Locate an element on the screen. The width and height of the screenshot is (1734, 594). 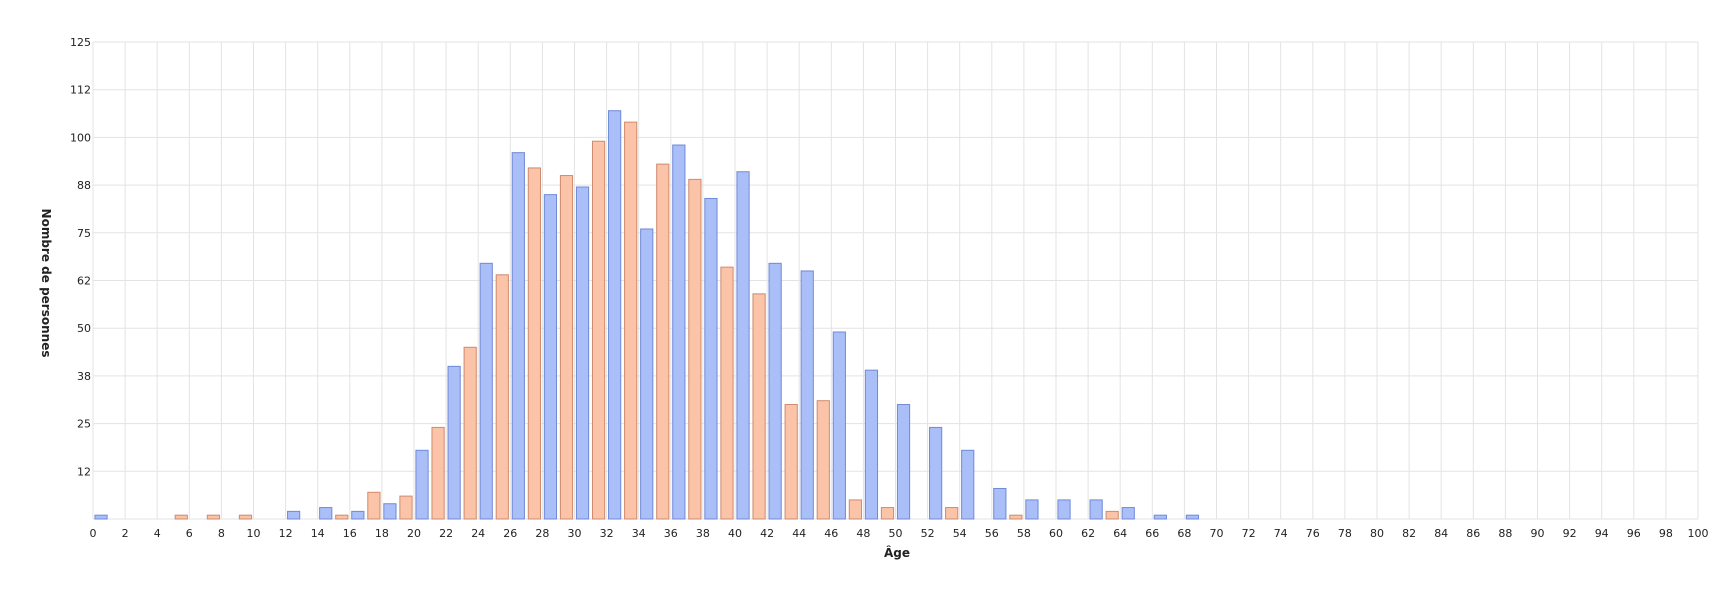
x-tick-label: 80 is located at coordinates (1377, 533).